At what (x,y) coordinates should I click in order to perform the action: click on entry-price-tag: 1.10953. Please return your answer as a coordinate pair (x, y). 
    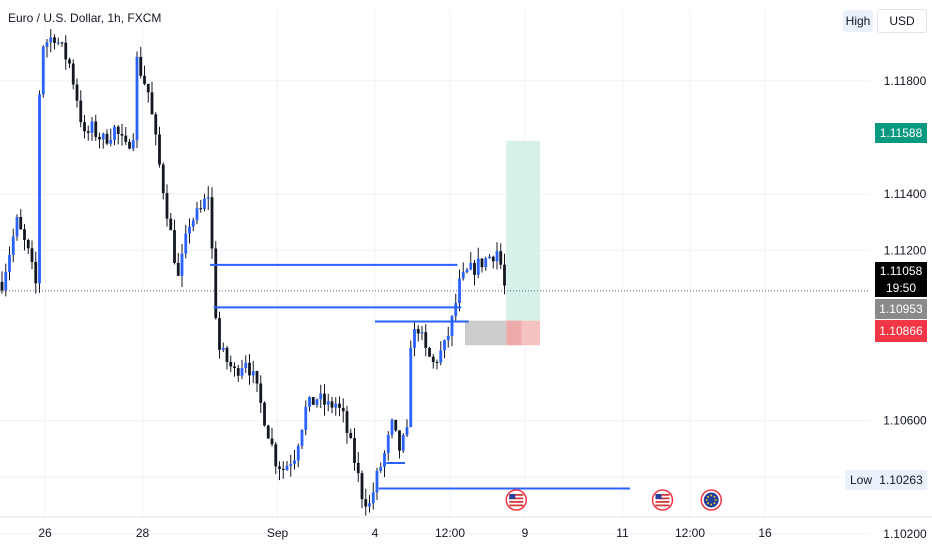
    Looking at the image, I should click on (901, 309).